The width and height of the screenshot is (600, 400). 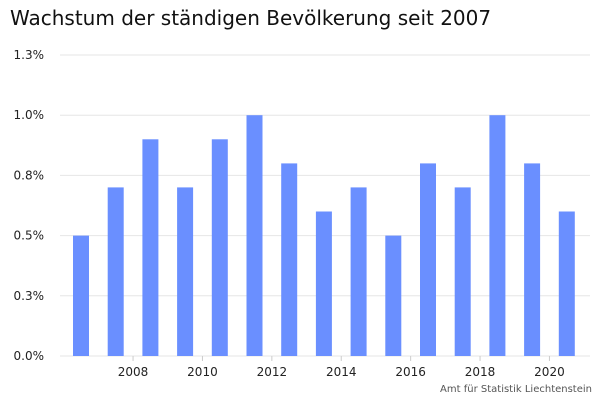 I want to click on bar-2014, so click(x=323, y=283).